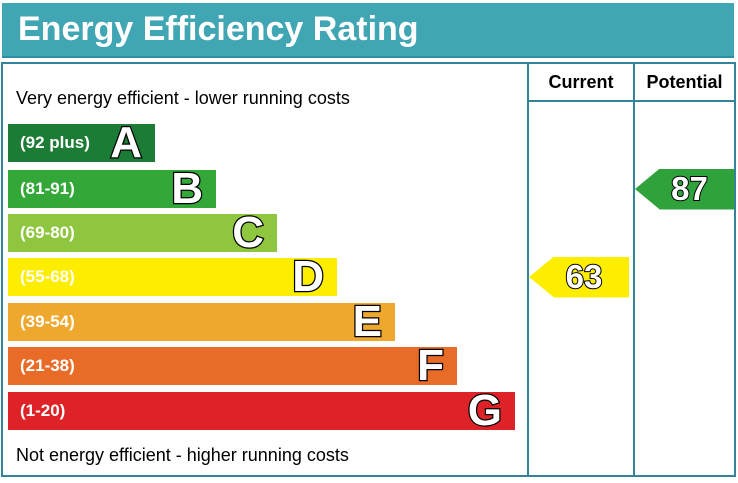 The height and width of the screenshot is (483, 738). Describe the element at coordinates (218, 29) in the screenshot. I see `page-title: Energy Efficiency Rating` at that location.